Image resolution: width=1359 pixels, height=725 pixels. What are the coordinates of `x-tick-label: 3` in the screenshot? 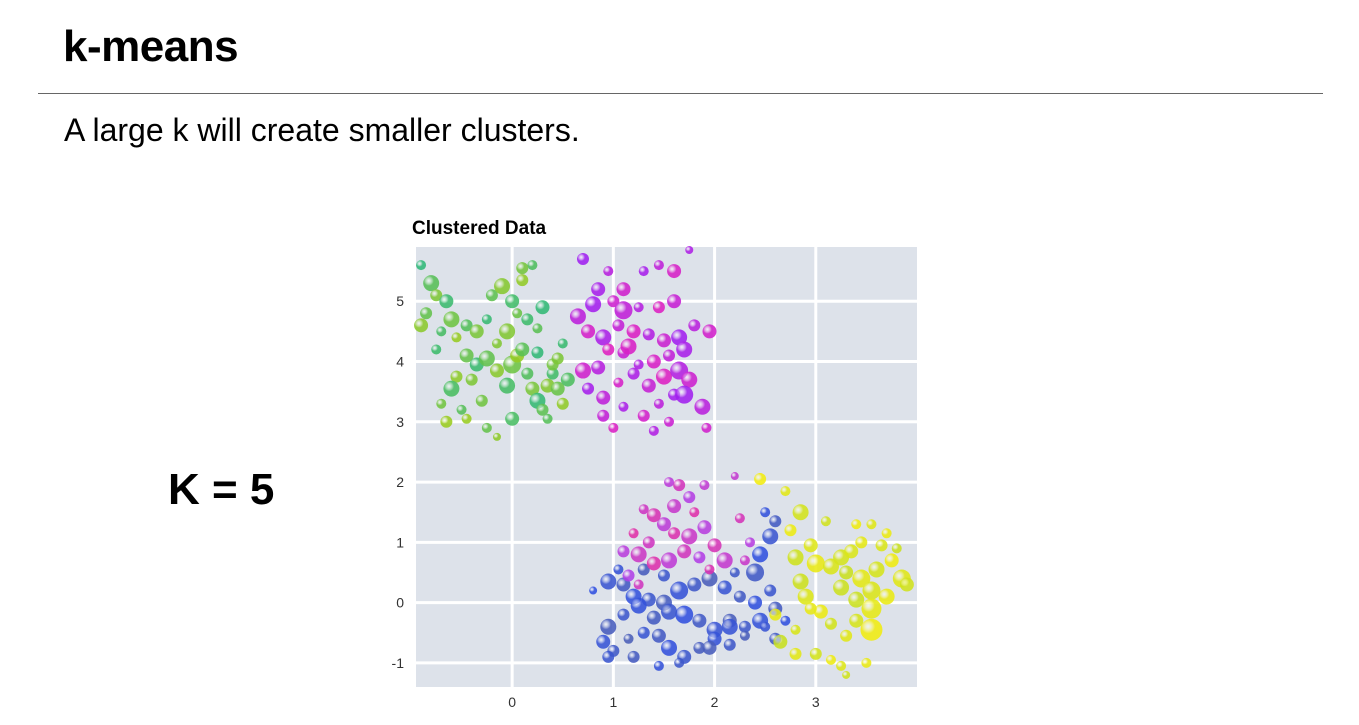 It's located at (816, 702).